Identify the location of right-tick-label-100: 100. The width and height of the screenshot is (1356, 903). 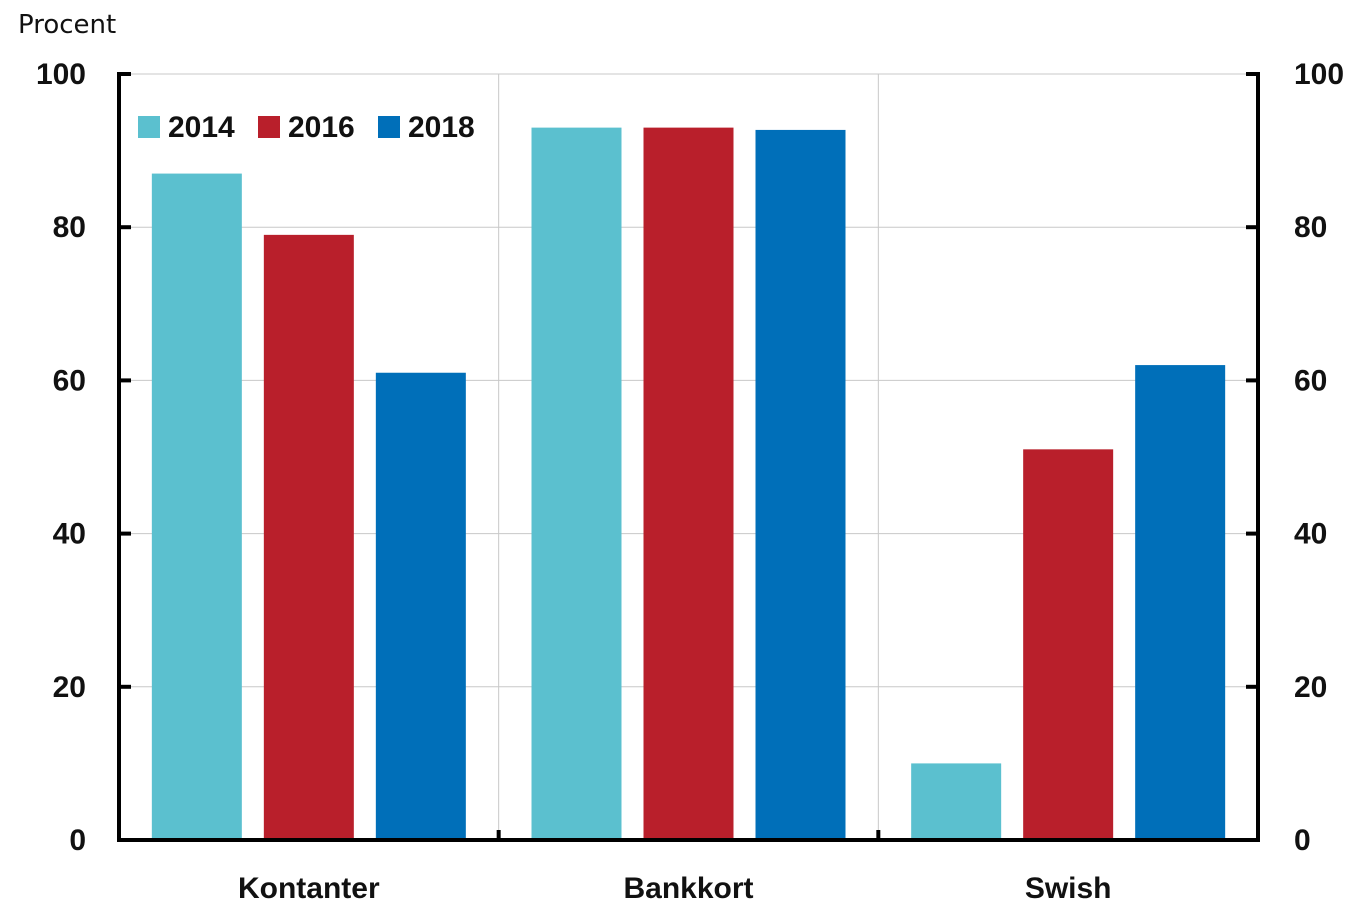
(1319, 74).